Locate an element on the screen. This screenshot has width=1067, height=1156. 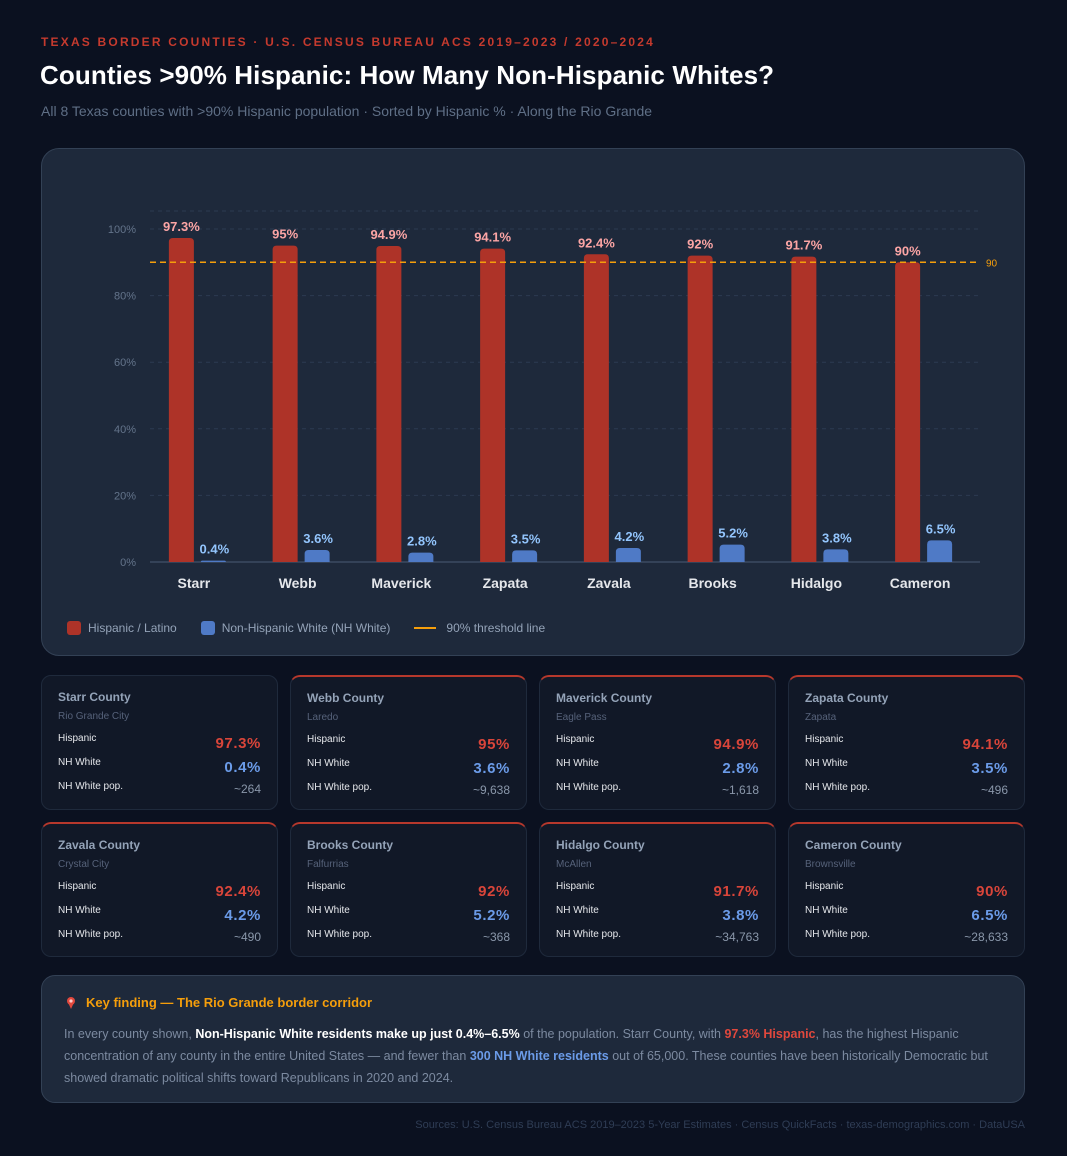
hispanic-row: Hispanic 92% is located at coordinates (408, 891).